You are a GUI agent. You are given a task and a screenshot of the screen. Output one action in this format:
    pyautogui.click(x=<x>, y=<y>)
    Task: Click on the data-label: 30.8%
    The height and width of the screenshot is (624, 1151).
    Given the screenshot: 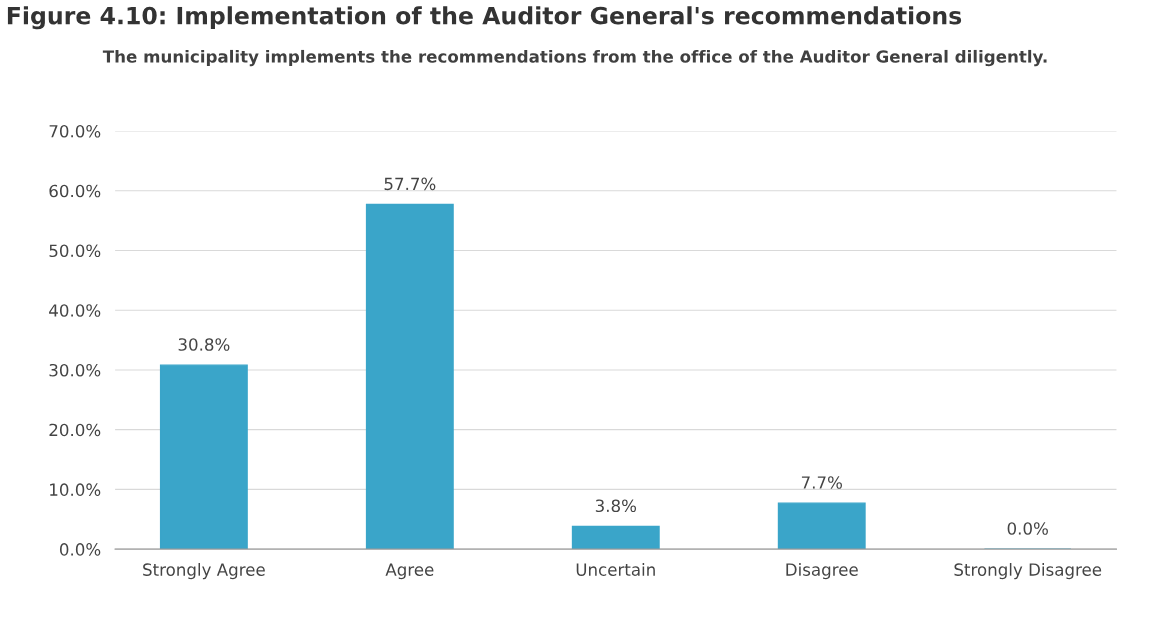 What is the action you would take?
    pyautogui.click(x=204, y=344)
    